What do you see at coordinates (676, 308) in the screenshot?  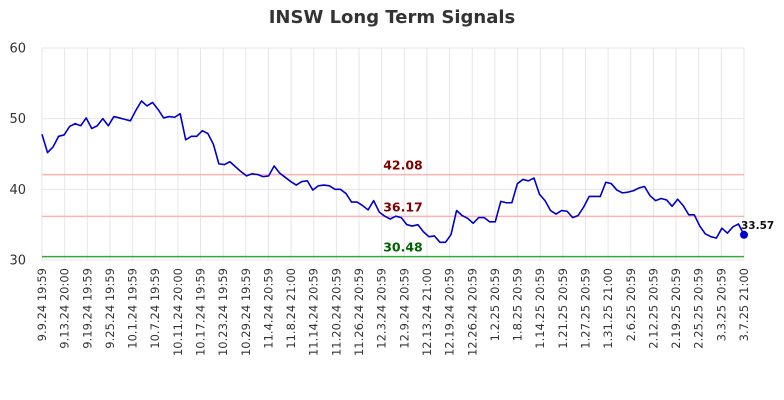 I see `x-tick-label: 2.19.25 20:59` at bounding box center [676, 308].